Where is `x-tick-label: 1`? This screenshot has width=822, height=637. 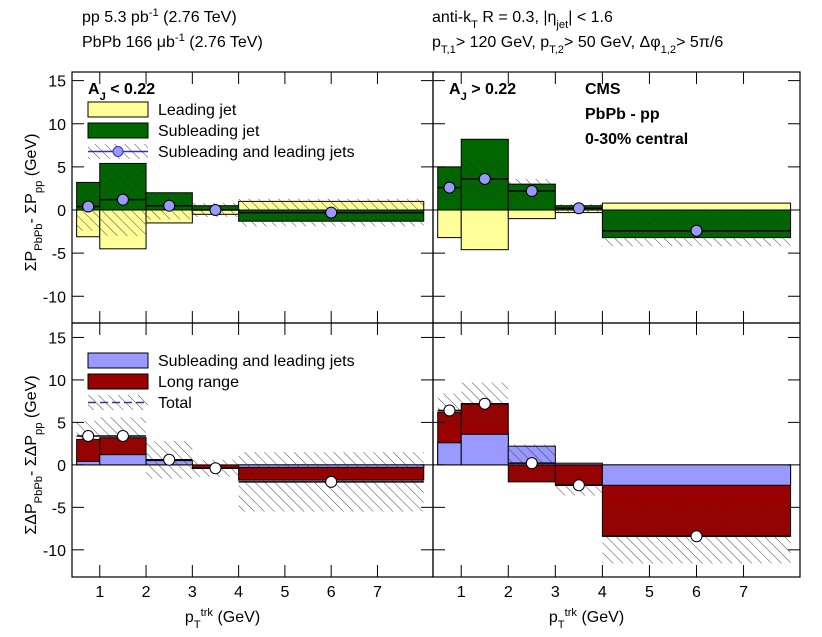
x-tick-label: 1 is located at coordinates (461, 592).